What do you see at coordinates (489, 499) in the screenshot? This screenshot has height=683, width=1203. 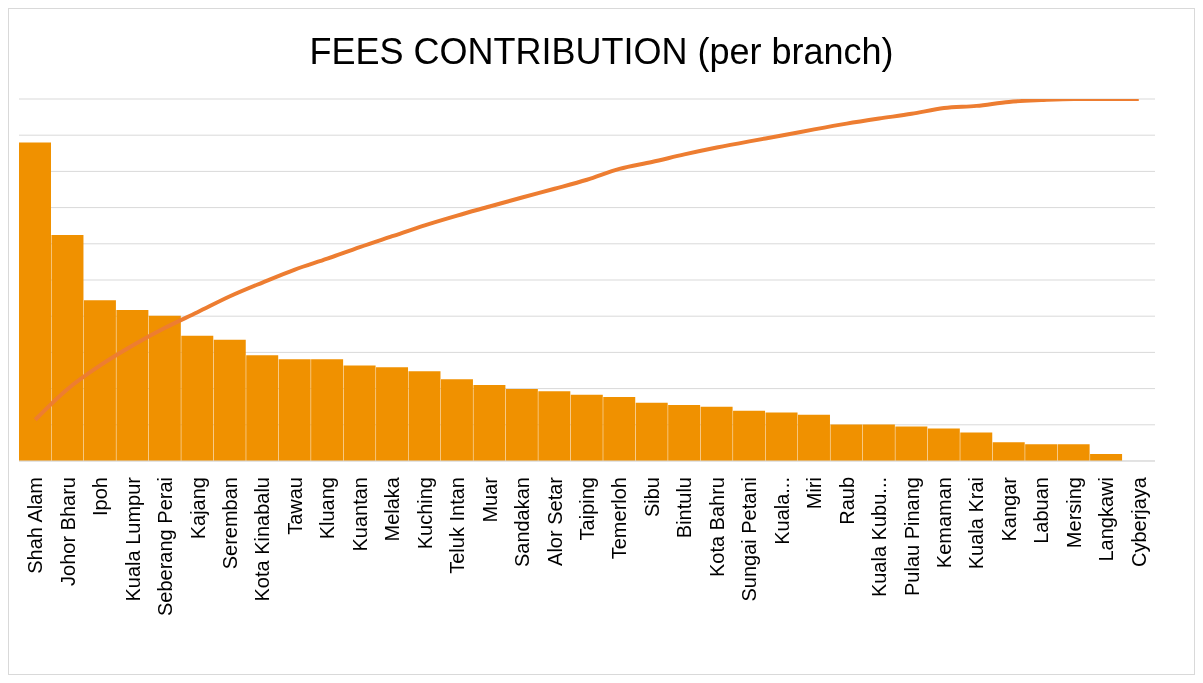 I see `x-tick-label: Muar` at bounding box center [489, 499].